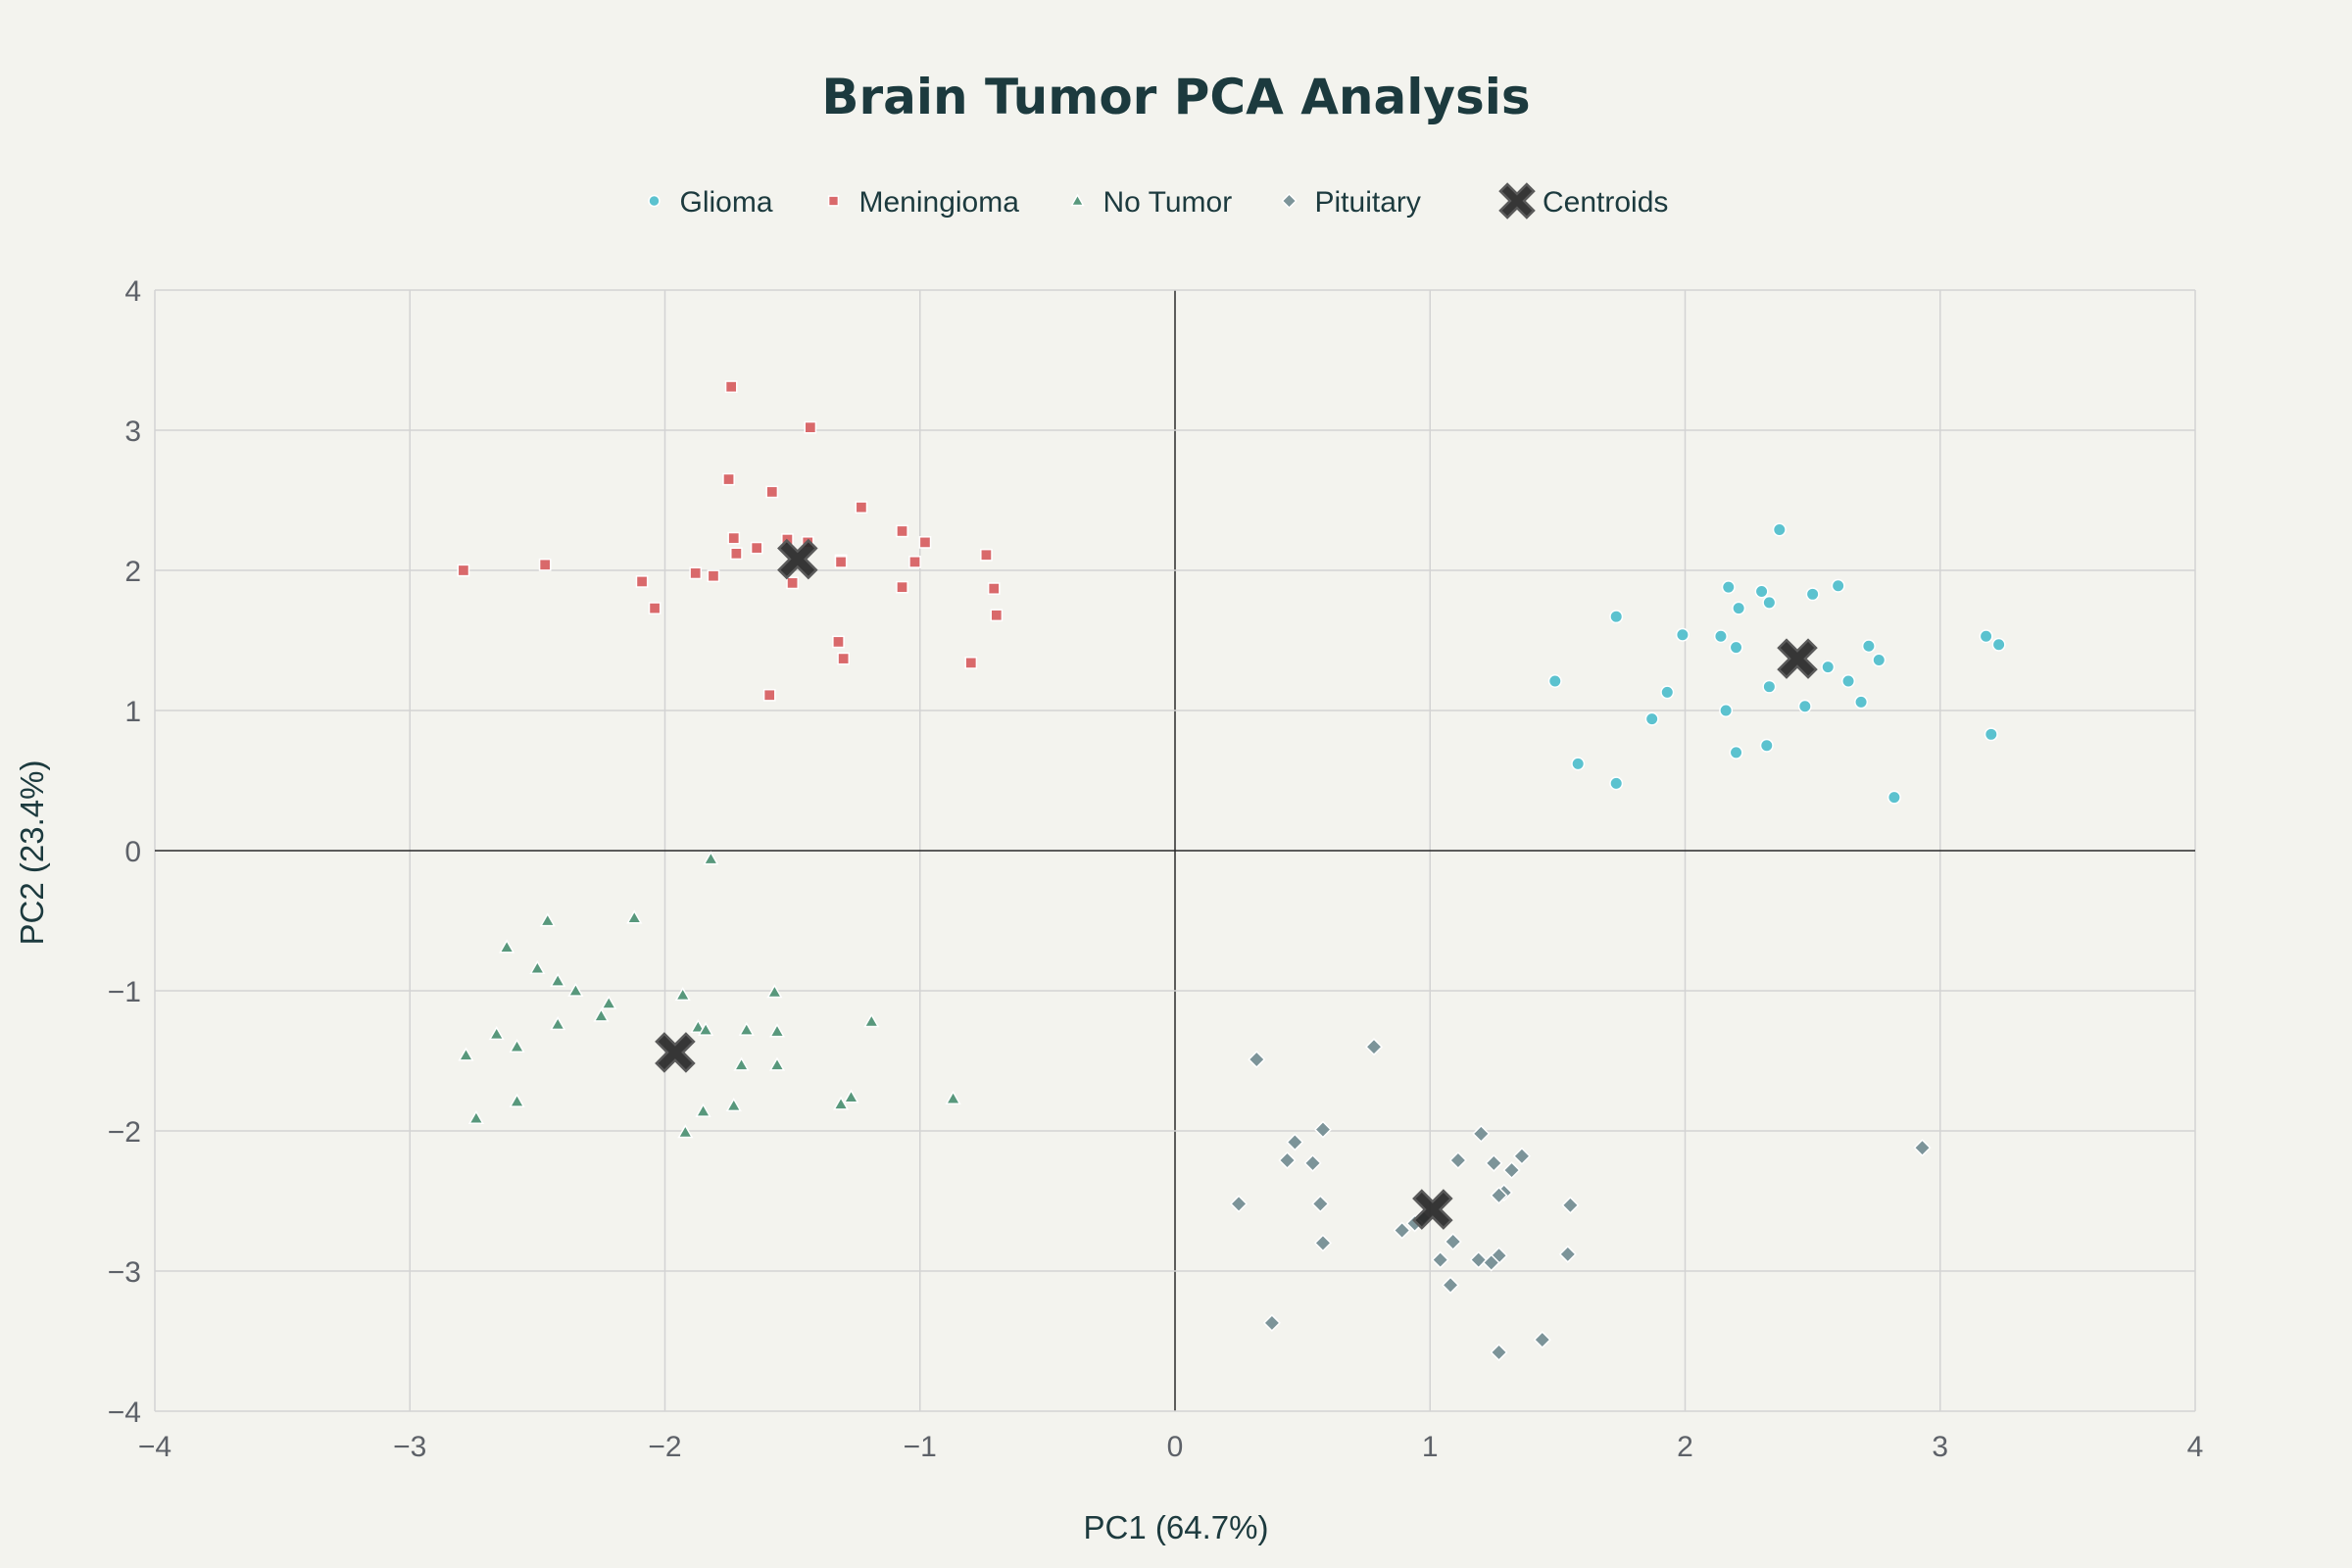  Describe the element at coordinates (124, 1412) in the screenshot. I see `y-tick-label: −4` at that location.